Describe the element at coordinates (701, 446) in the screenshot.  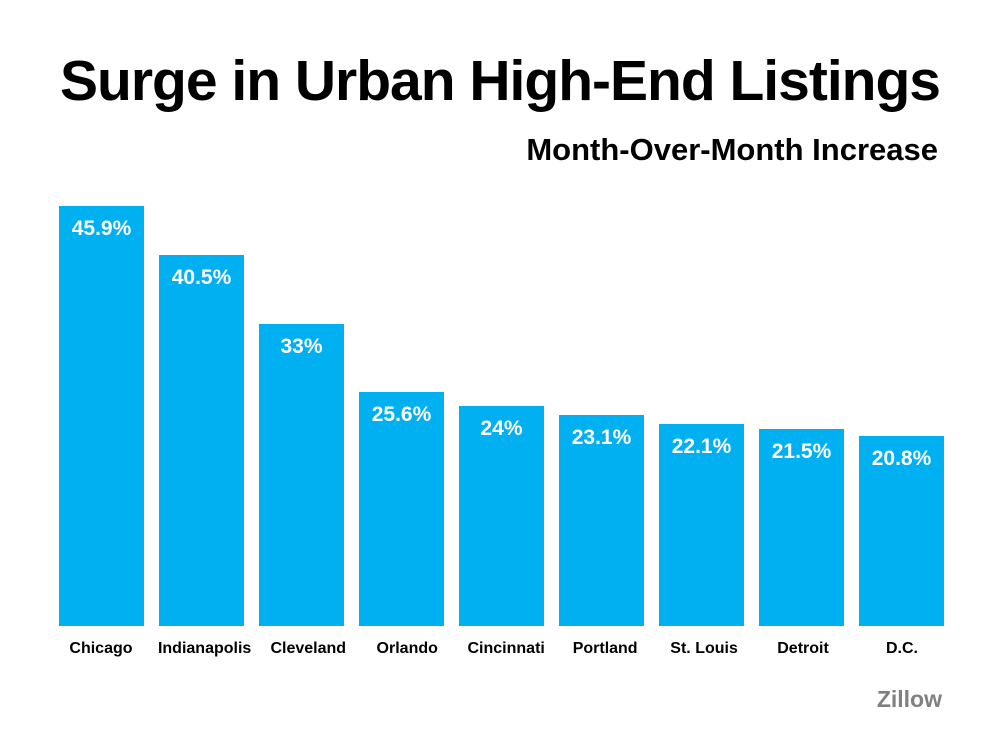
I see `bar-value-label: 22.1%` at that location.